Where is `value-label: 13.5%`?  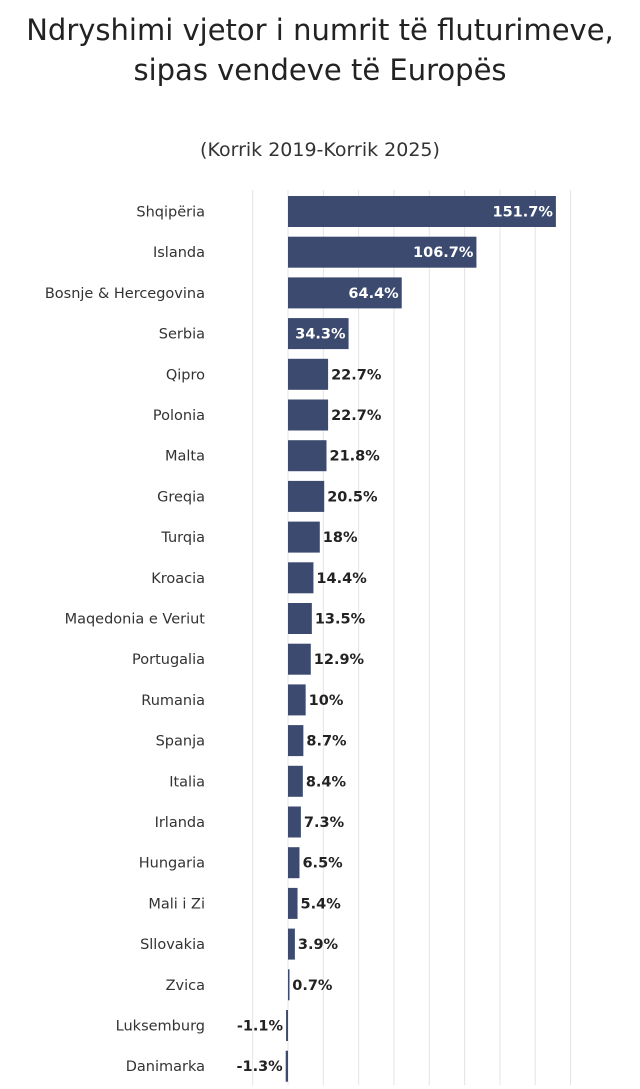
value-label: 13.5% is located at coordinates (340, 620).